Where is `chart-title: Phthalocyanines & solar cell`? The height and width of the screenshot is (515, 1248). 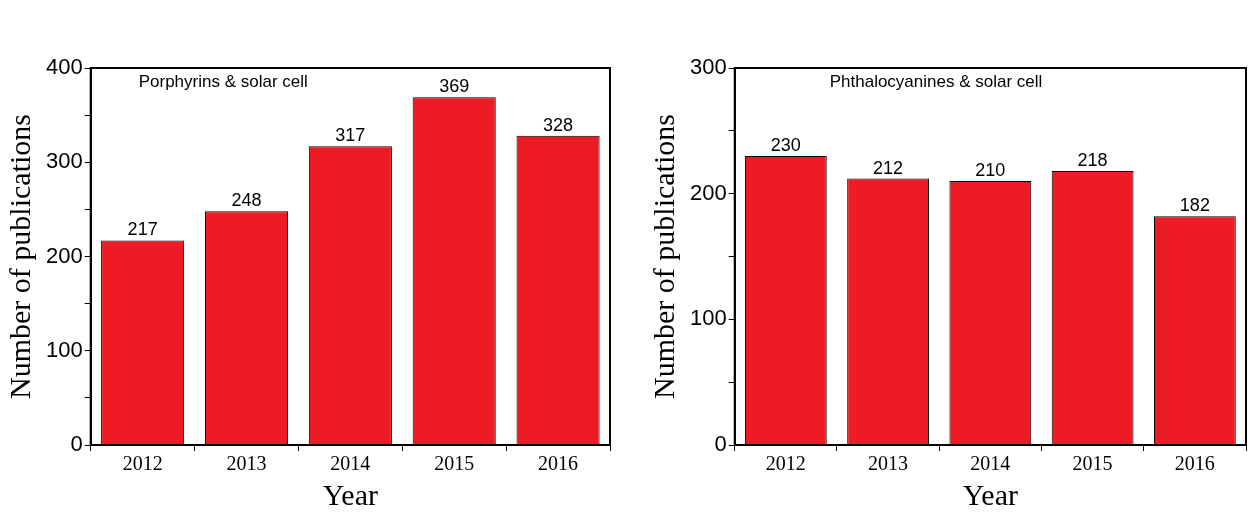
chart-title: Phthalocyanines & solar cell is located at coordinates (936, 82).